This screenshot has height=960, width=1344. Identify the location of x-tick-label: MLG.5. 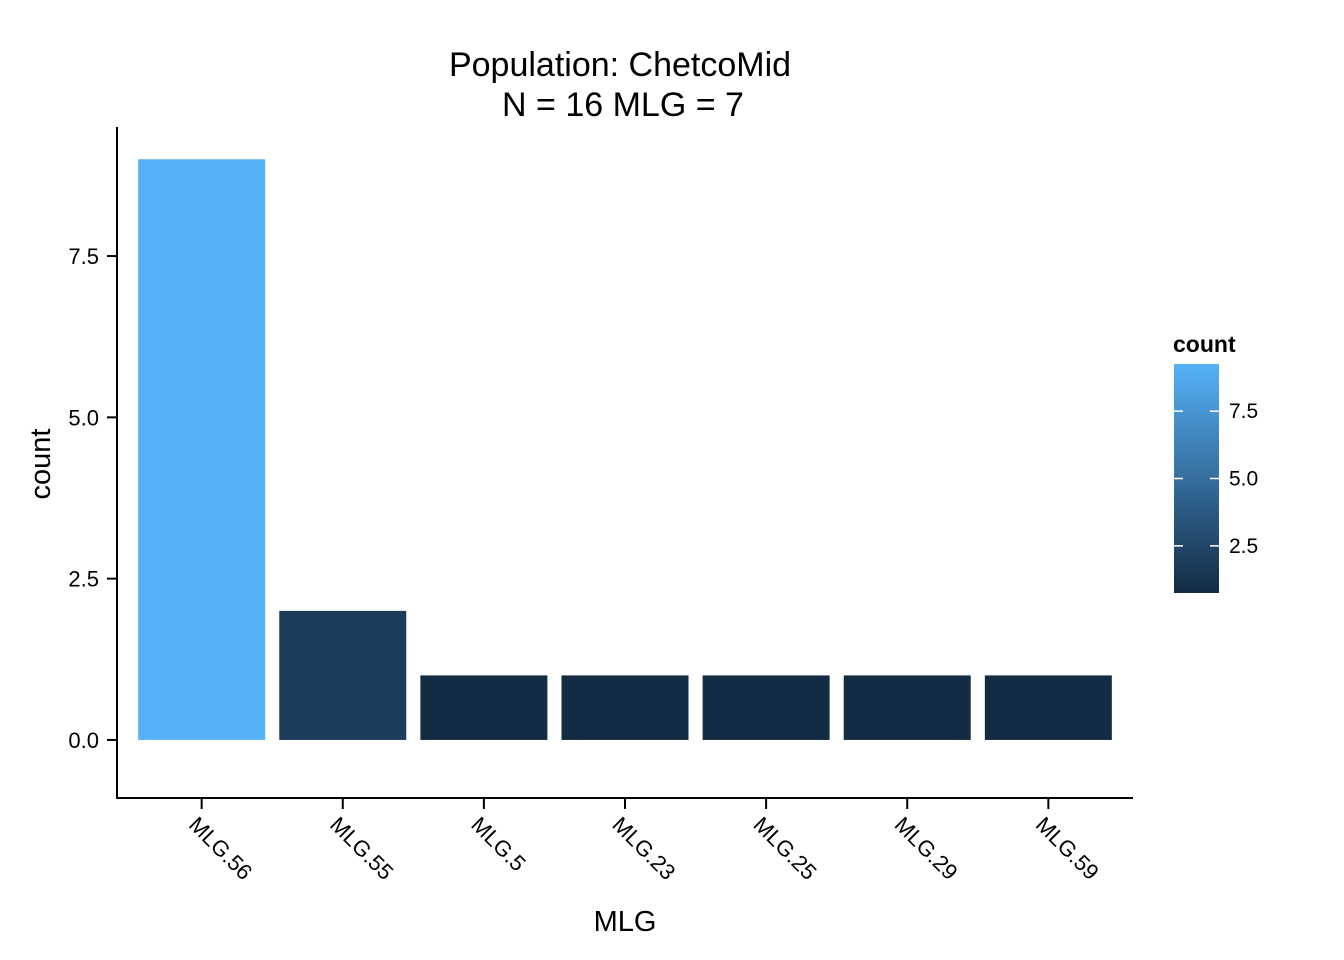
(498, 844).